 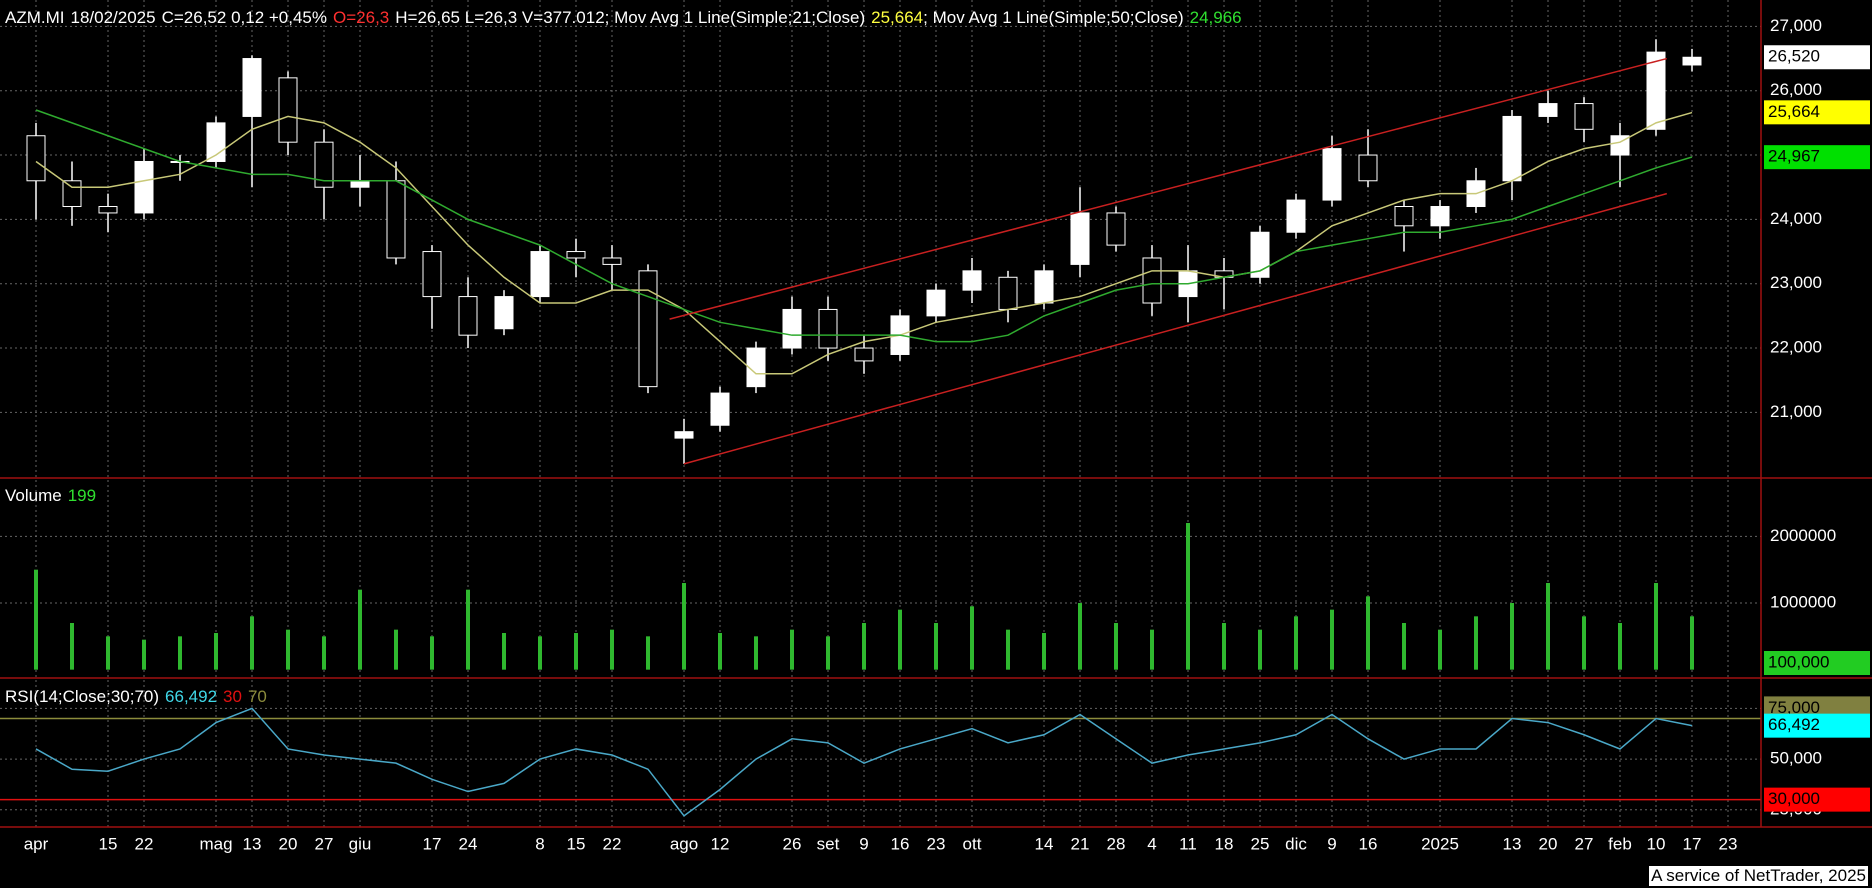 What do you see at coordinates (136, 697) in the screenshot?
I see `rsi-label: RSI(14;Close;30;70) 66,492 30 70` at bounding box center [136, 697].